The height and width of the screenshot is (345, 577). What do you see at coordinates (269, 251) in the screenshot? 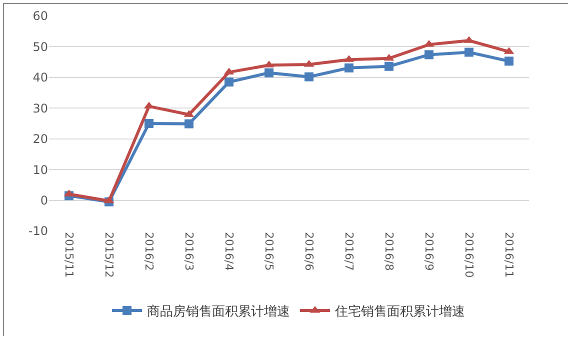
I see `x-tick-label: 2016/5` at bounding box center [269, 251].